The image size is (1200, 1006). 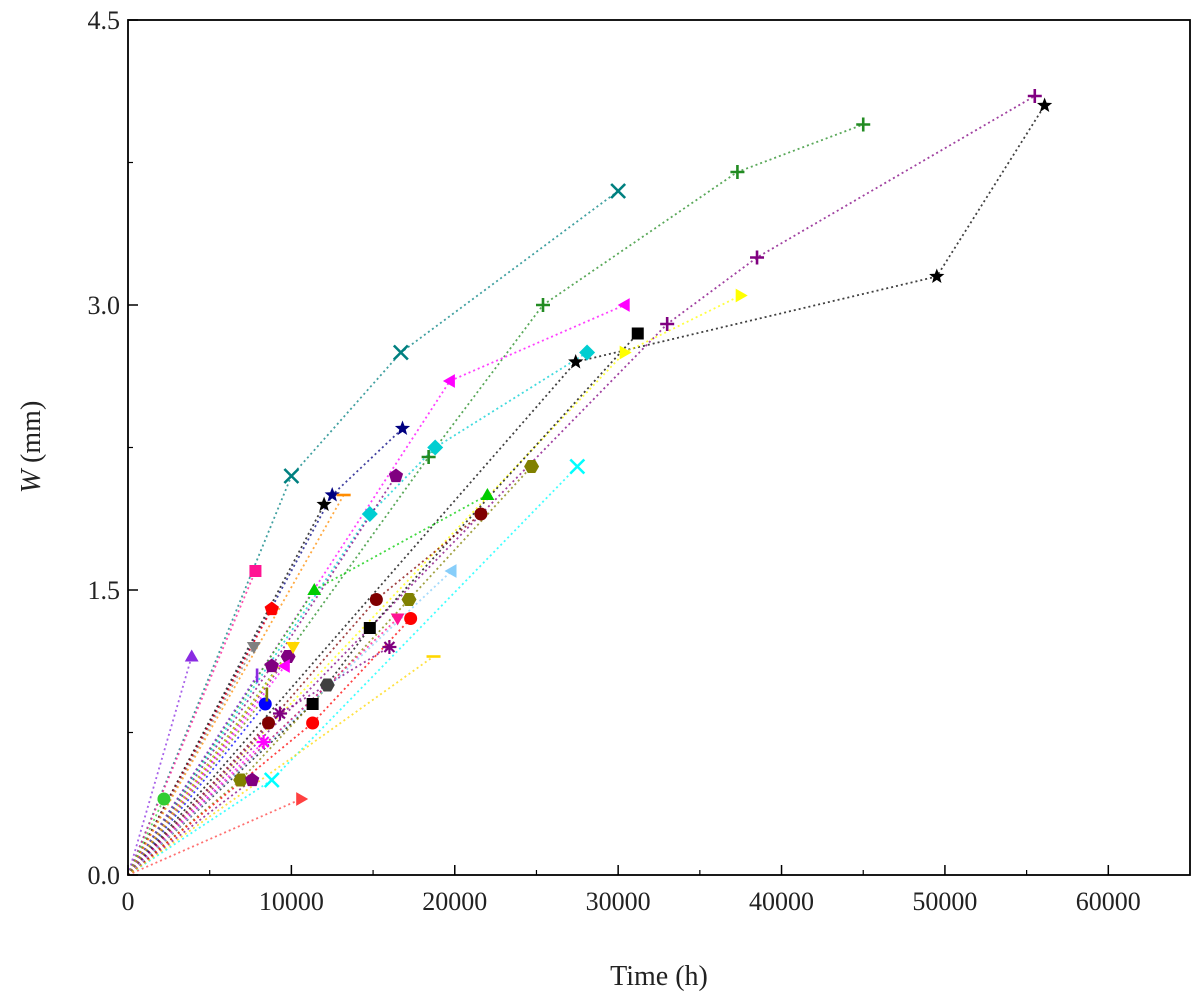 What do you see at coordinates (104, 305) in the screenshot?
I see `y-tick-label: 3.0` at bounding box center [104, 305].